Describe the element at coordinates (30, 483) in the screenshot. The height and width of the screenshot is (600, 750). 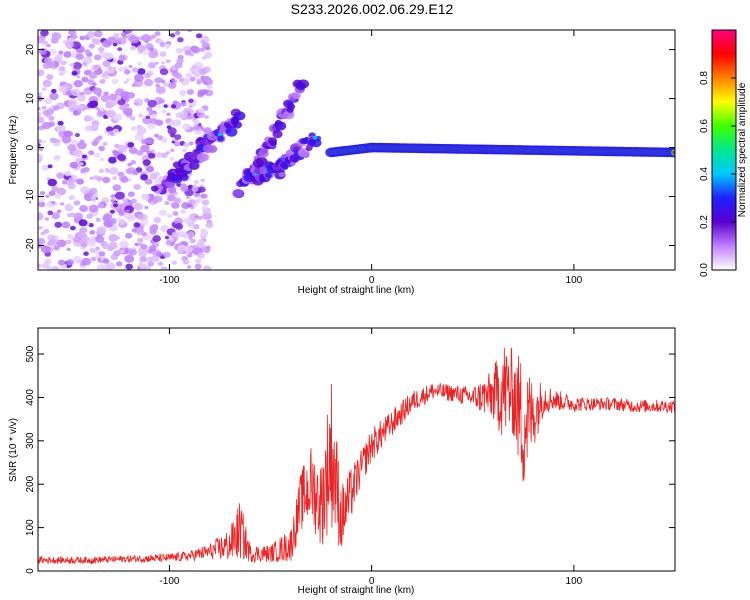
I see `snr-ytick-label: 200` at that location.